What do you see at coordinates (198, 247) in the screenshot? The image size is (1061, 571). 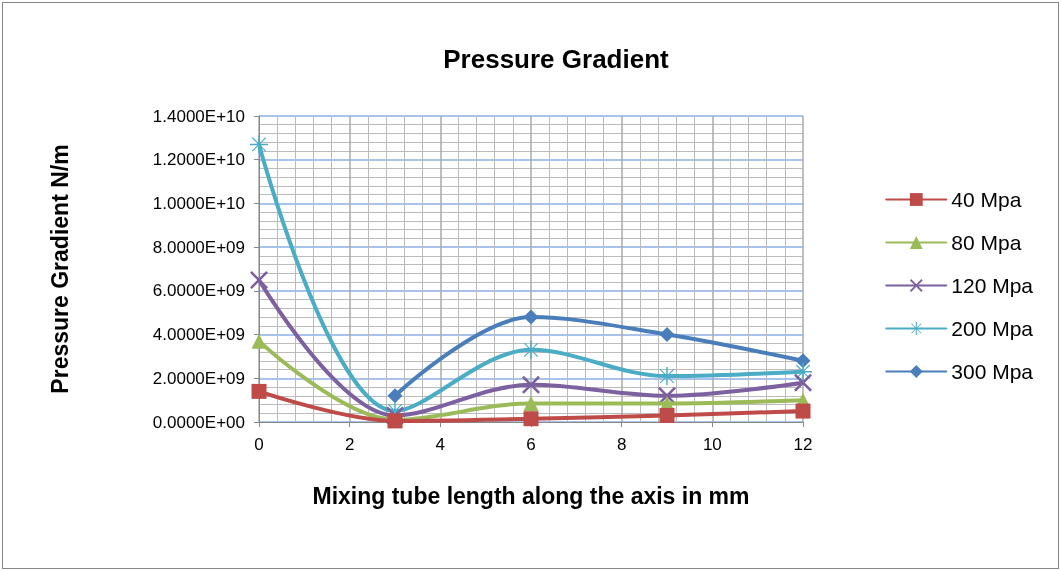 I see `y-tick-label: 8.0000E+09` at bounding box center [198, 247].